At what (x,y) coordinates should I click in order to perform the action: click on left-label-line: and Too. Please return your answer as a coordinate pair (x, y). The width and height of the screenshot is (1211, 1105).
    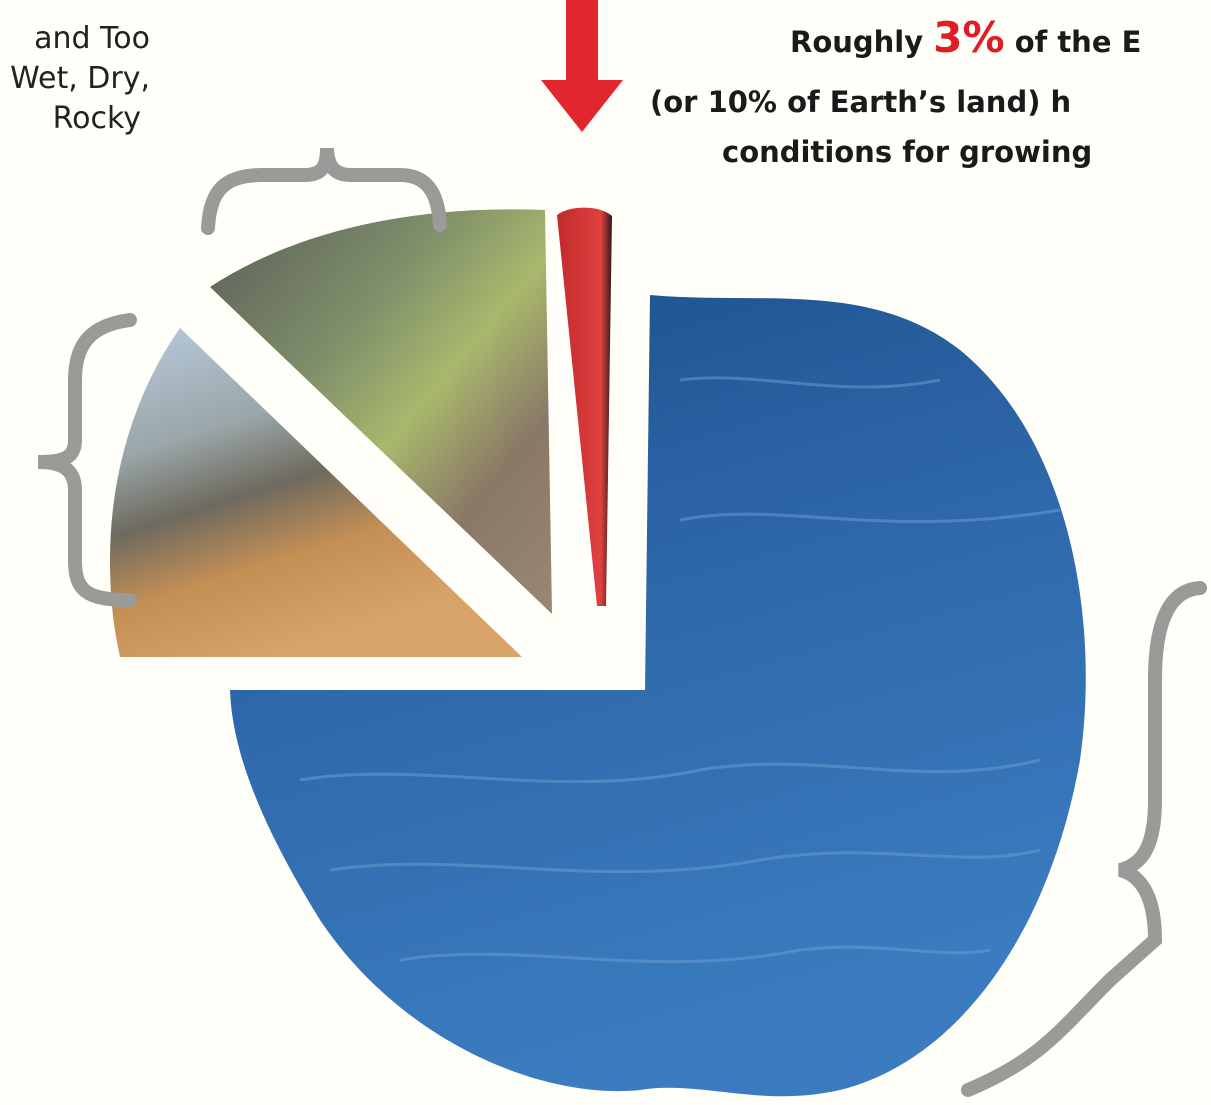
    Looking at the image, I should click on (92, 38).